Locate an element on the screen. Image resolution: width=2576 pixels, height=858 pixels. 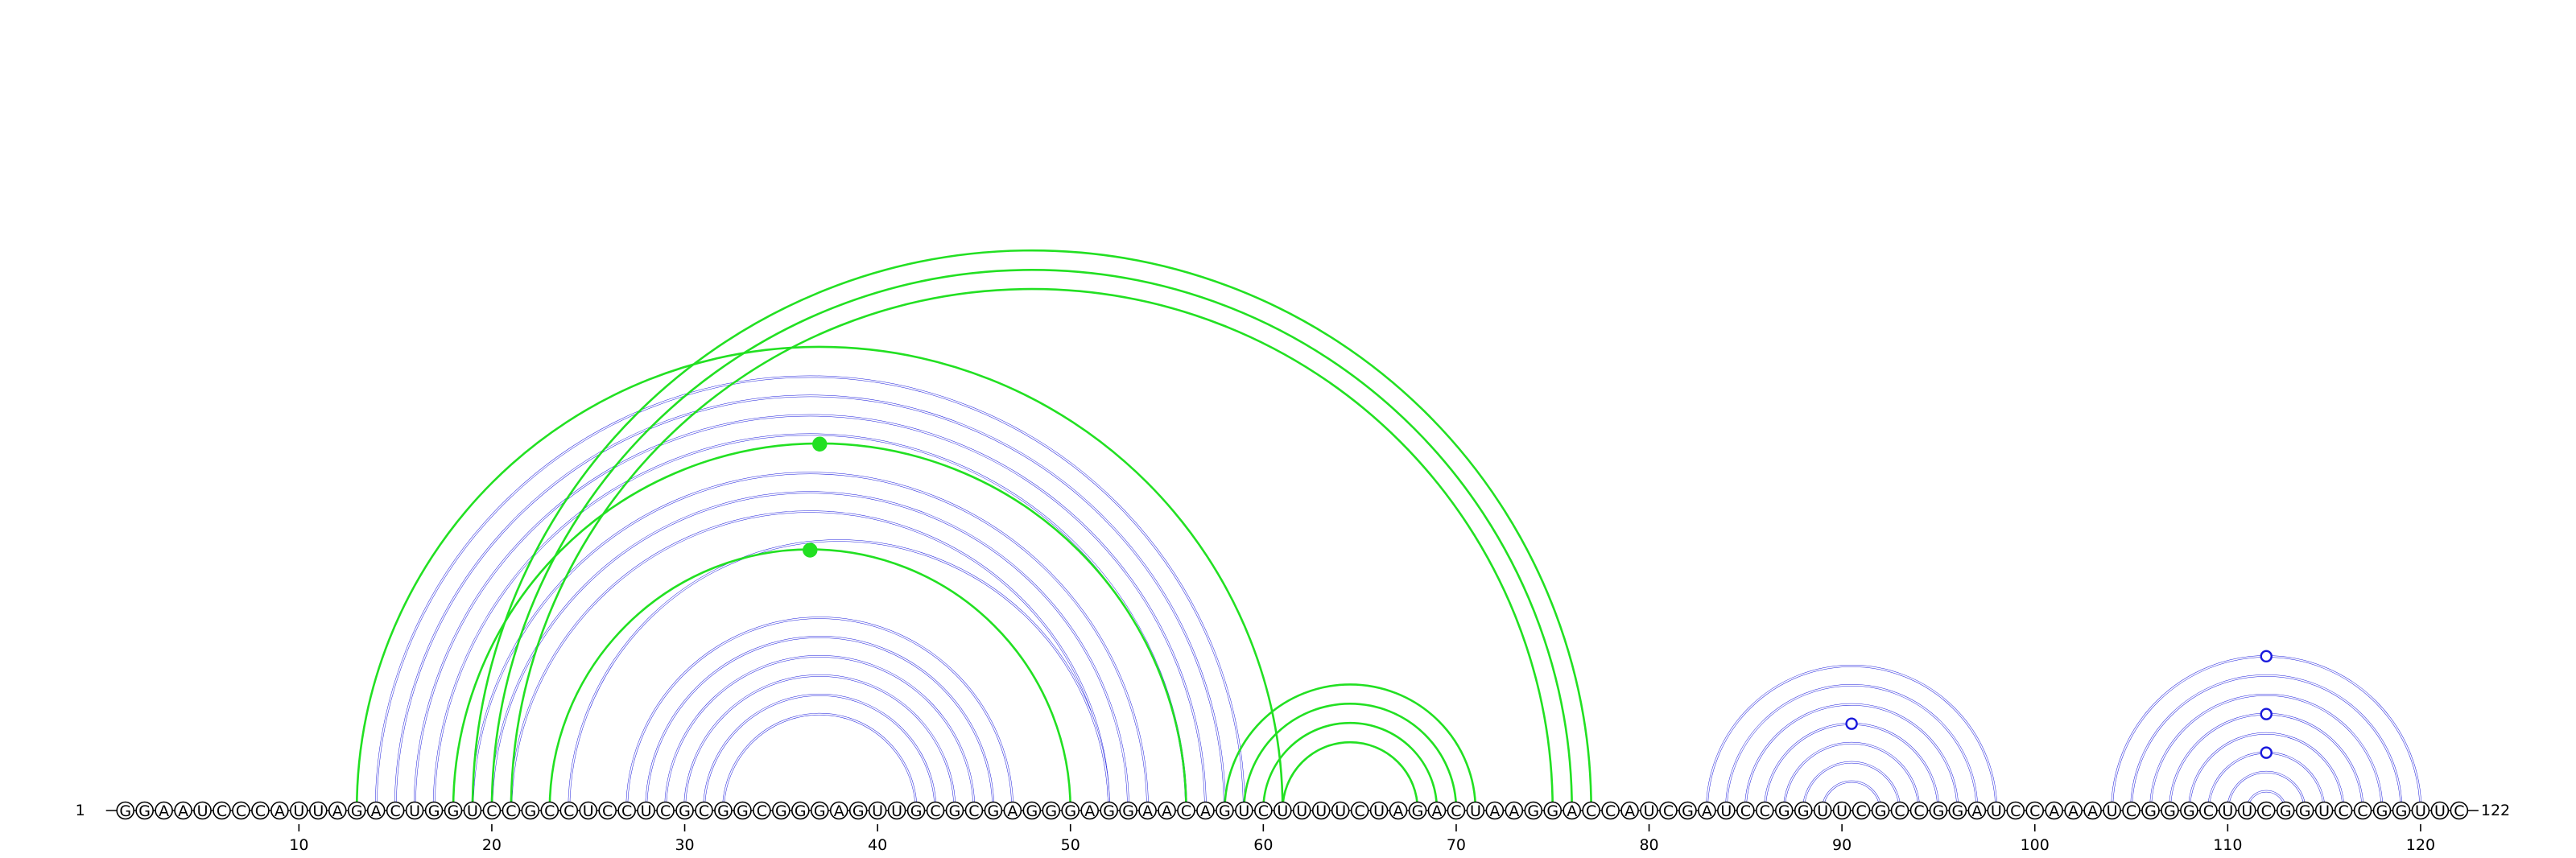
axis-tick-label: 110 is located at coordinates (2227, 845).